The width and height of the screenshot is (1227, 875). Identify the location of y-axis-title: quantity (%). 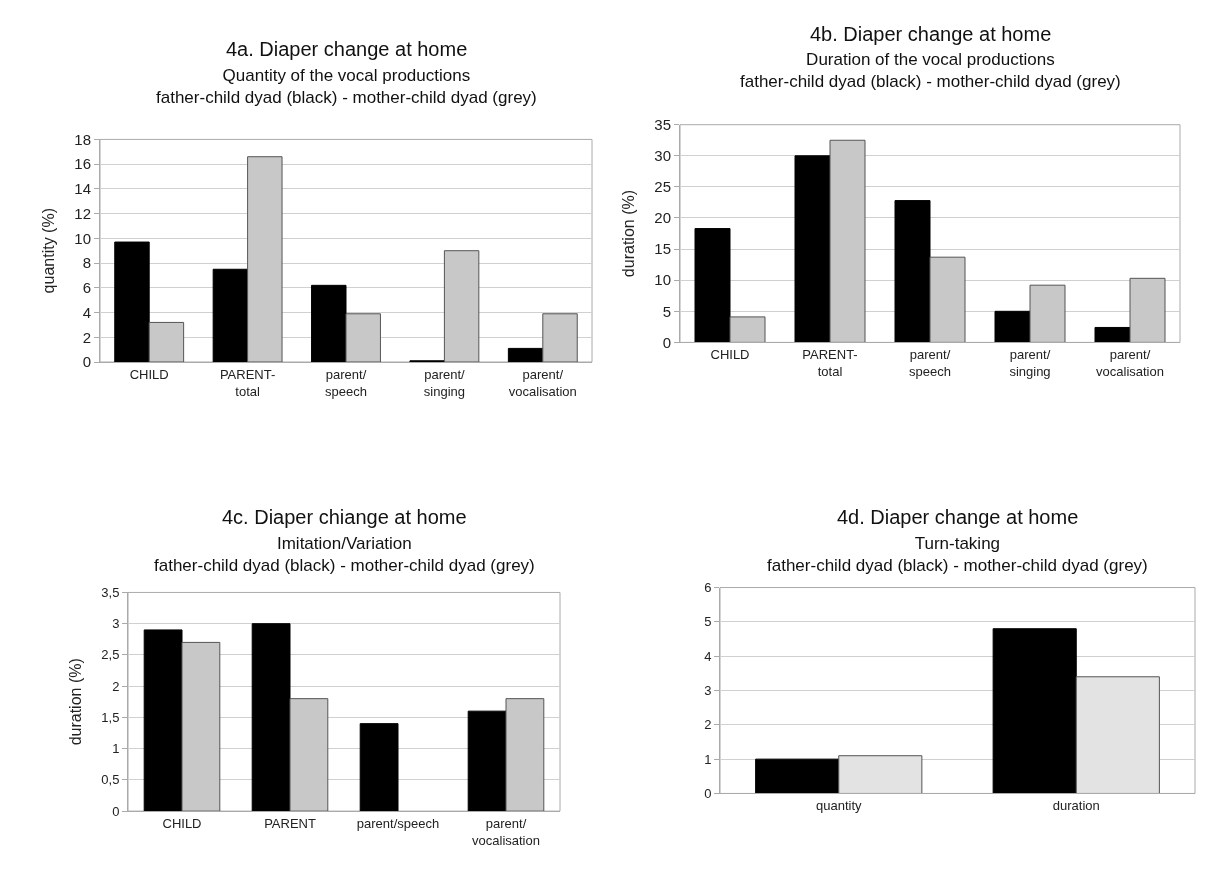
(49, 251).